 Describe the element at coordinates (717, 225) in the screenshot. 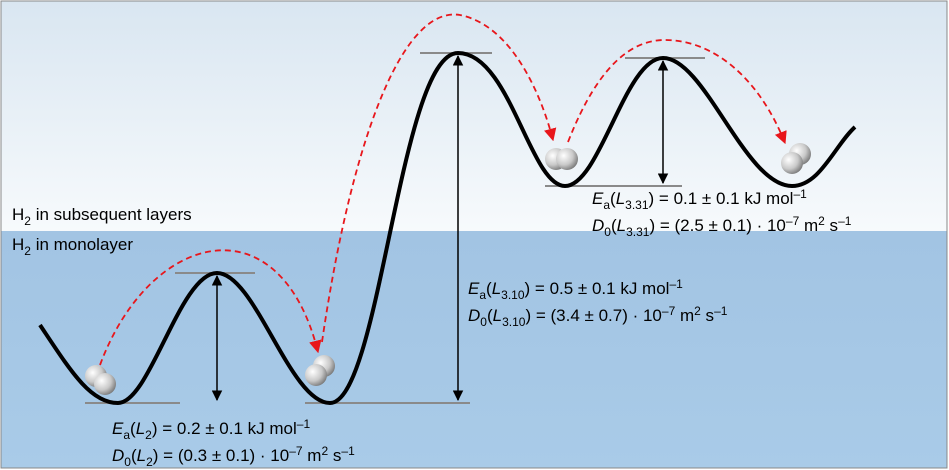

I see `text-part: ) = (2.5 ± 0.1) · 10` at that location.